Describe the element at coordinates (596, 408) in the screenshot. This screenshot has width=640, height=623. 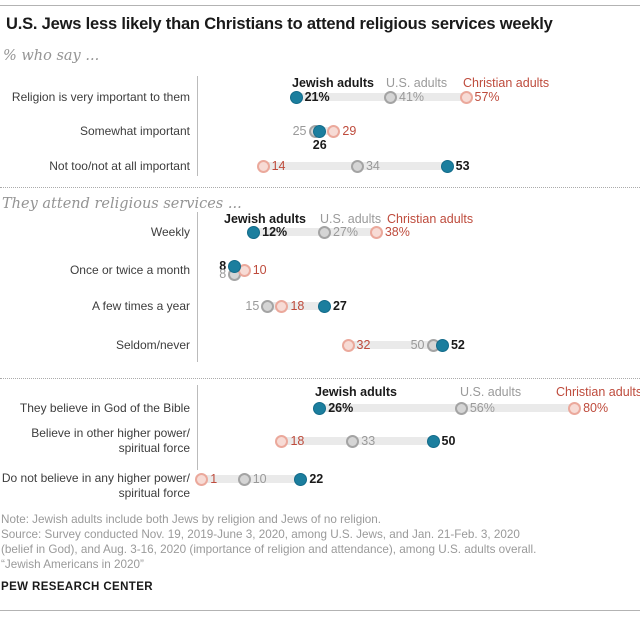
I see `value-label: 80%` at that location.